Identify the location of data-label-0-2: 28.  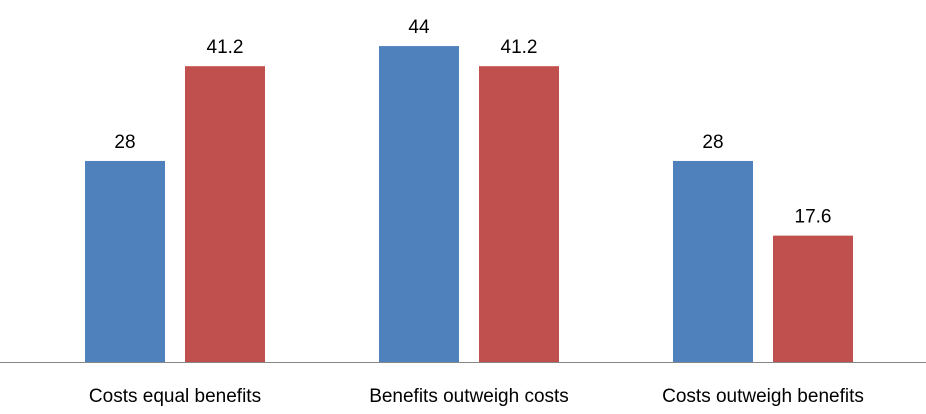
(712, 142).